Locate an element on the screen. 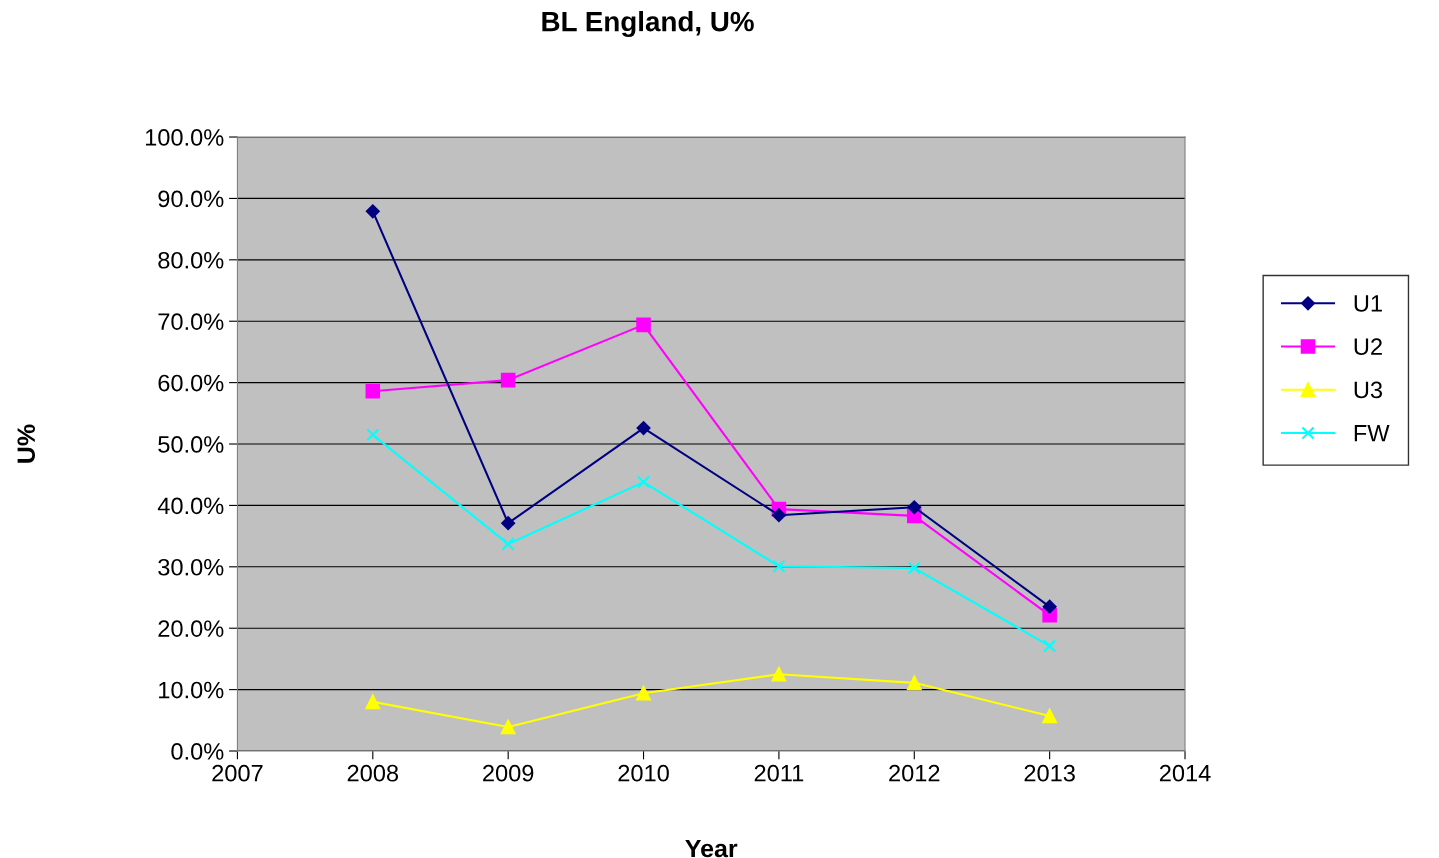  y-tick-label: 90.0% is located at coordinates (191, 199).